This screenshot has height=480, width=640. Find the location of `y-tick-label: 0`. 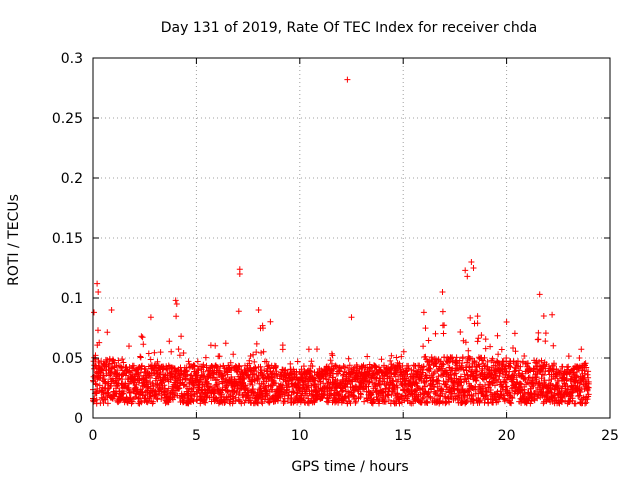

y-tick-label: 0 is located at coordinates (78, 419).